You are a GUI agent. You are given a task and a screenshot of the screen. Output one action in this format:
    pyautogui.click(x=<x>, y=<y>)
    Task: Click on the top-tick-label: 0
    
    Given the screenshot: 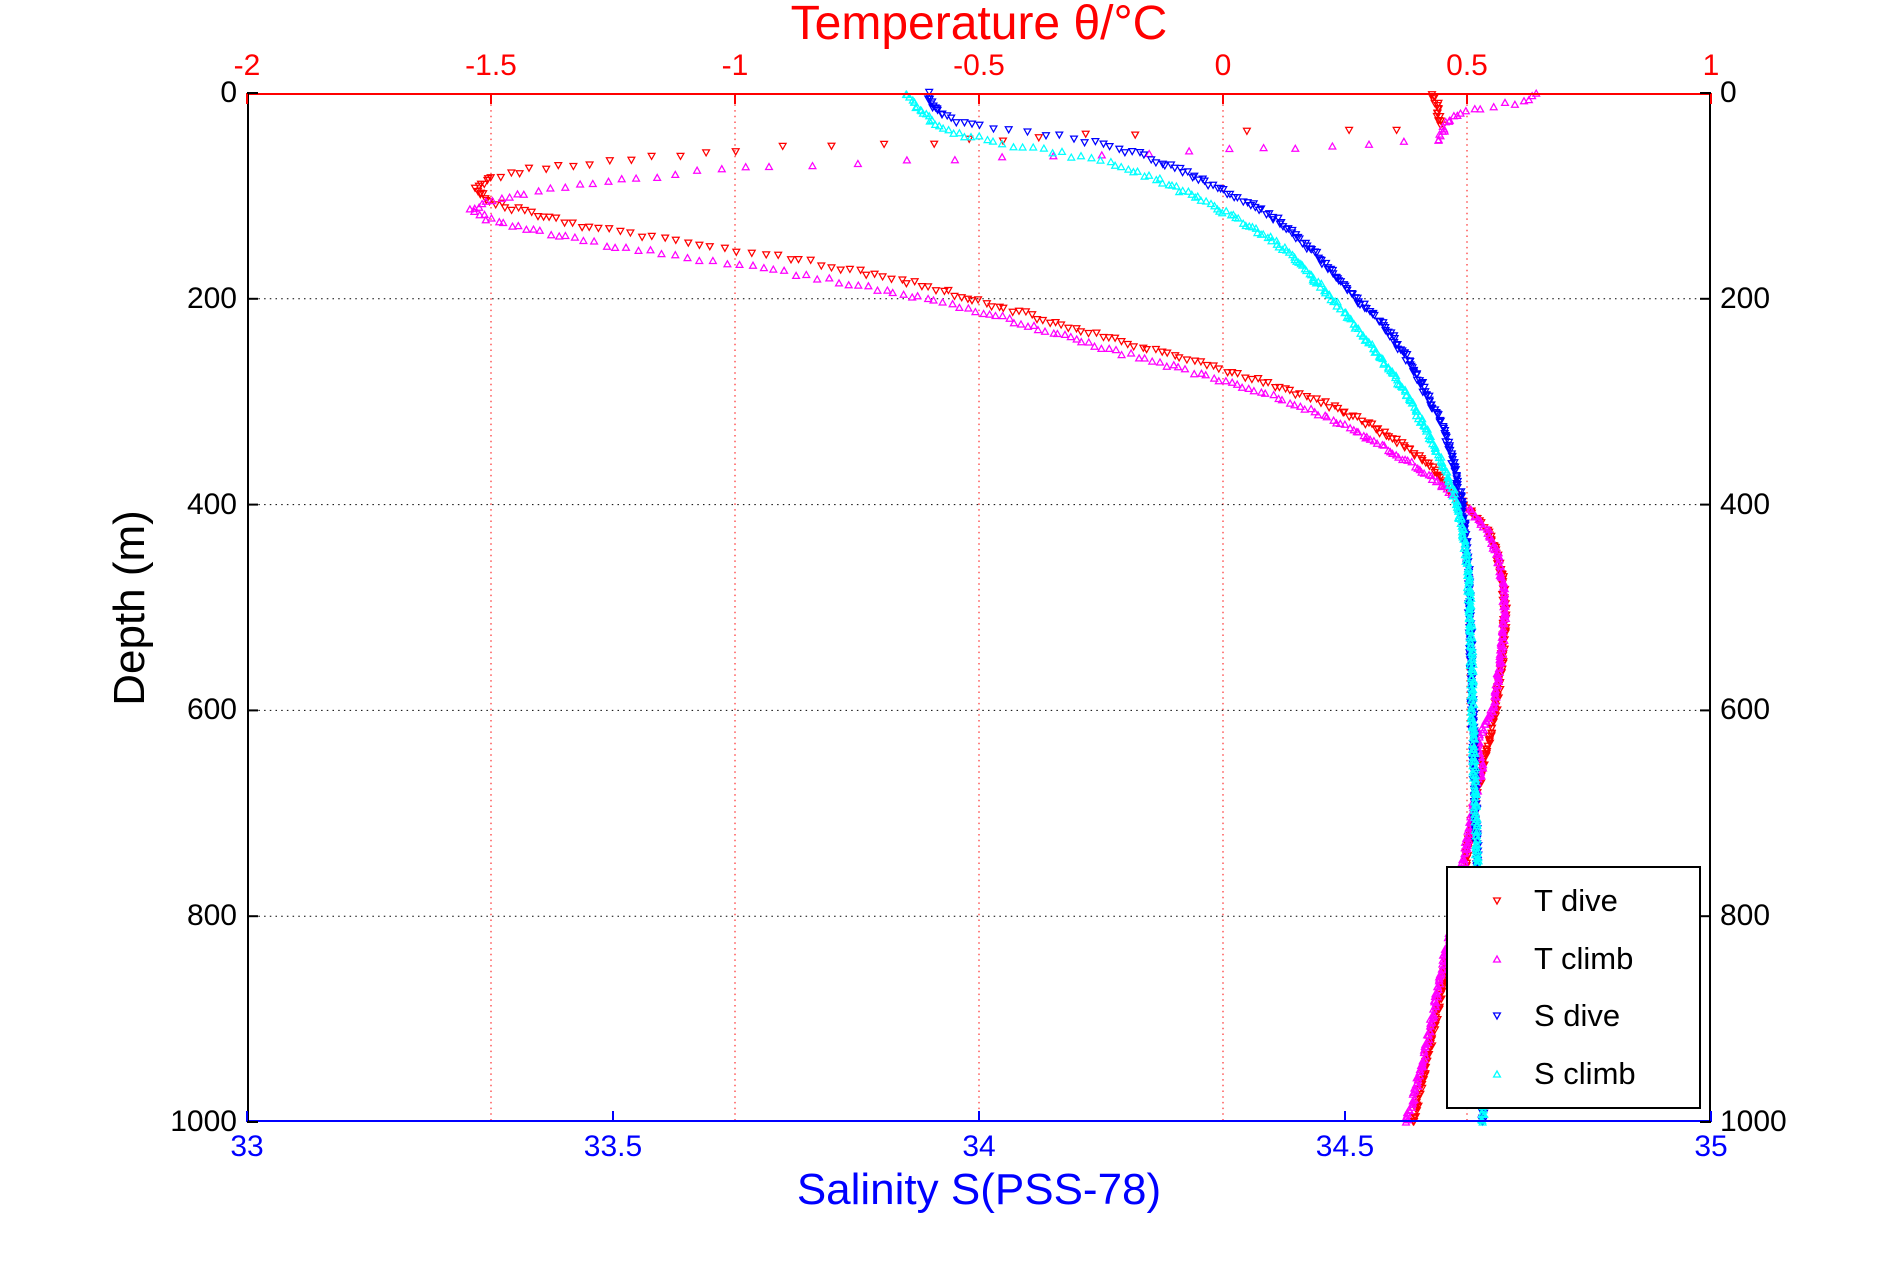 What is the action you would take?
    pyautogui.click(x=1223, y=65)
    